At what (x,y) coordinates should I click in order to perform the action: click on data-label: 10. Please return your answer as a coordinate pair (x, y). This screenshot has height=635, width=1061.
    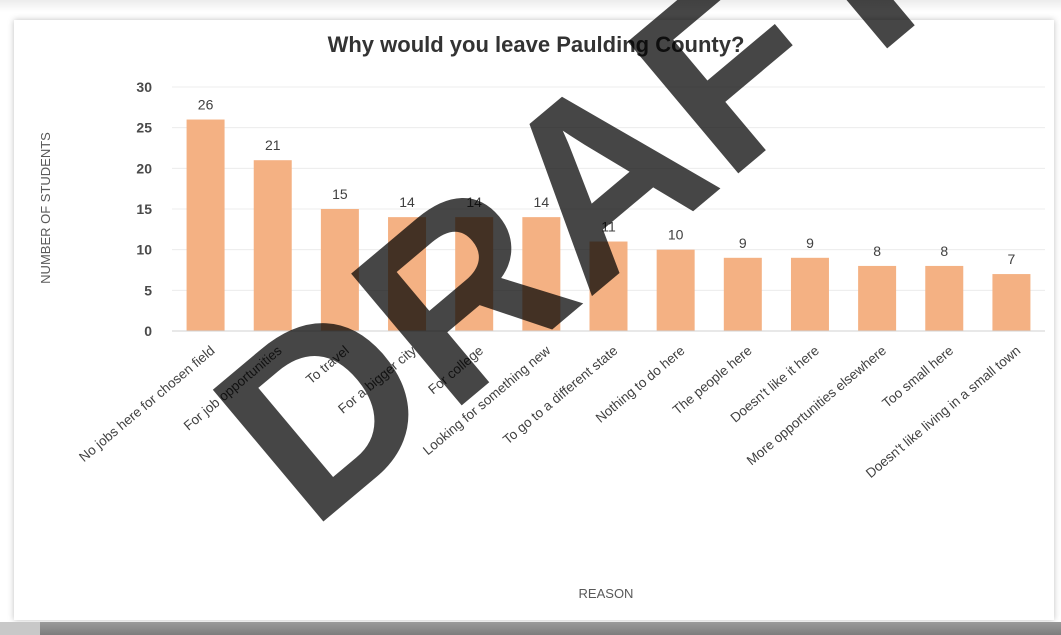
    Looking at the image, I should click on (676, 235).